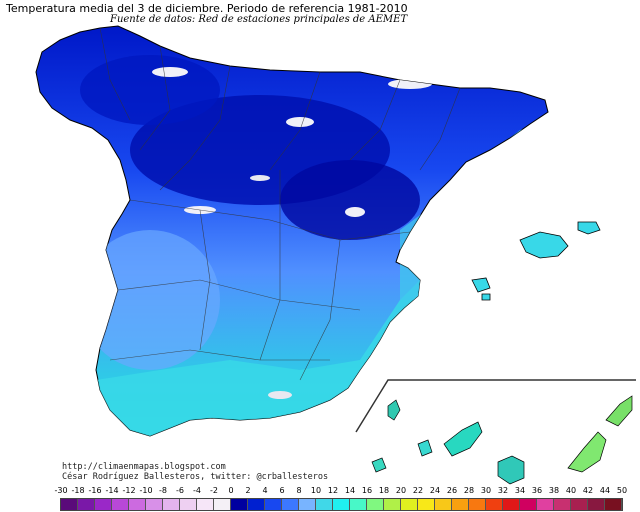 This screenshot has width=640, height=512. What do you see at coordinates (571, 490) in the screenshot?
I see `legend-label: 40` at bounding box center [571, 490].